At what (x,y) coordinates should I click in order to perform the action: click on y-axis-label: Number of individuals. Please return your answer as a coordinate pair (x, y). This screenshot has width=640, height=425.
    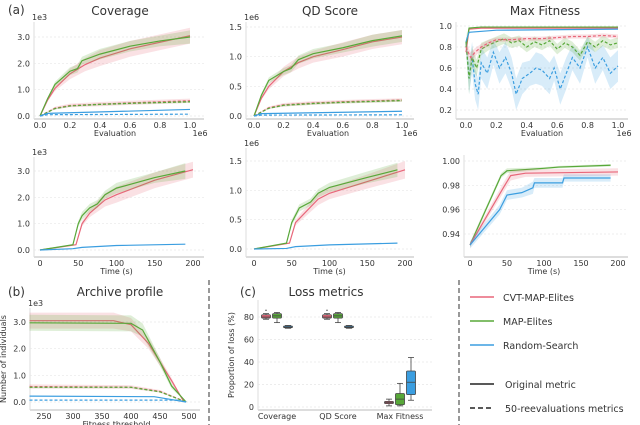
    Looking at the image, I should click on (4, 359).